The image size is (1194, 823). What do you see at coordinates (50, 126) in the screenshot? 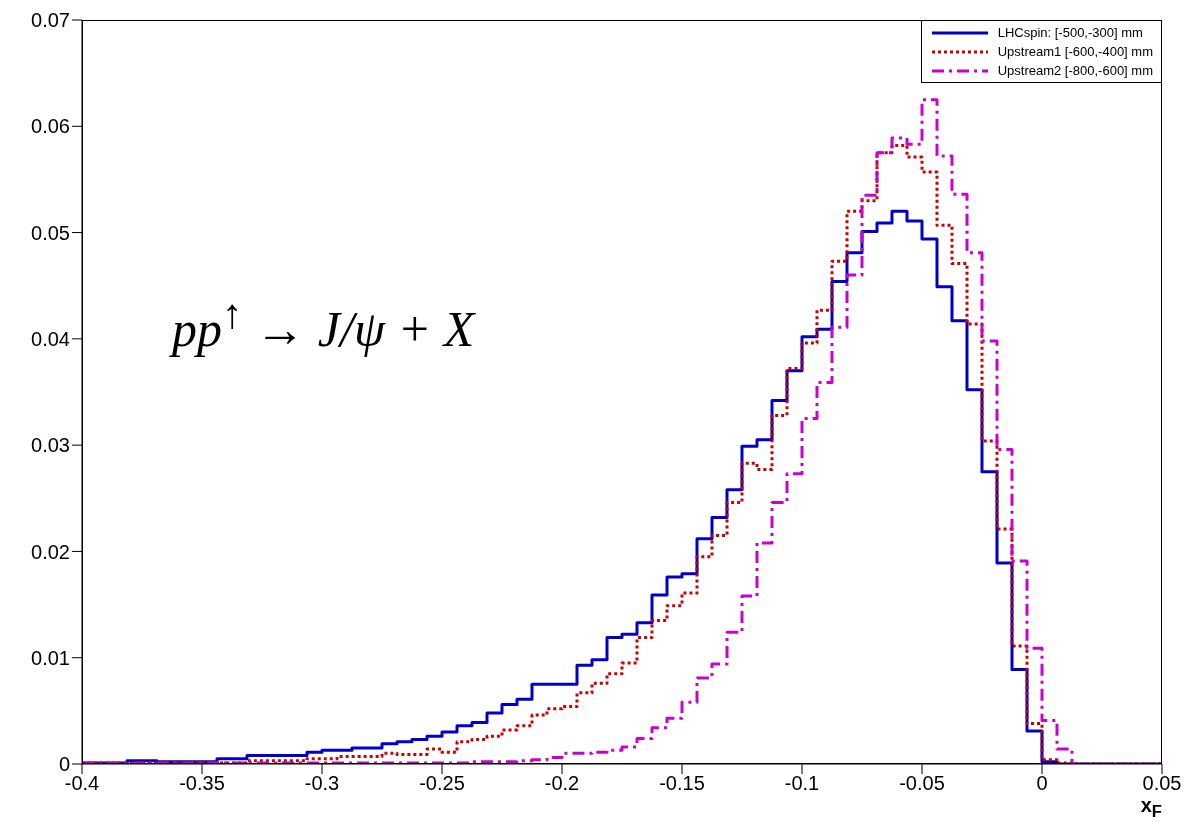
I see `y-tick-label: 0.06` at bounding box center [50, 126].